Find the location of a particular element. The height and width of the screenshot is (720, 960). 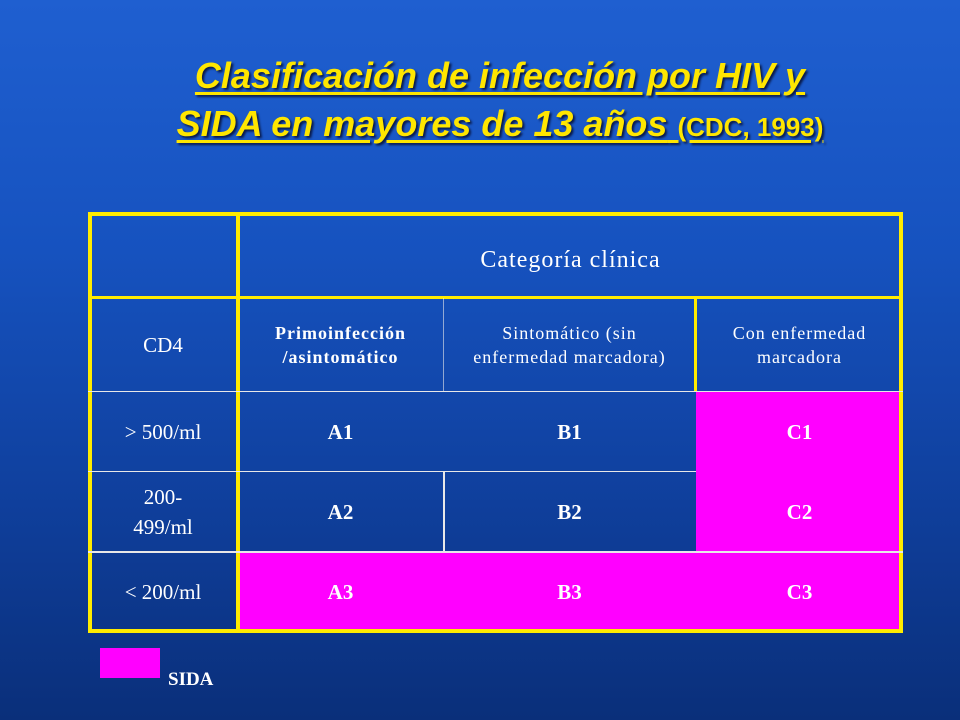

row-label-cd4-high: > 500/ml is located at coordinates (163, 431).